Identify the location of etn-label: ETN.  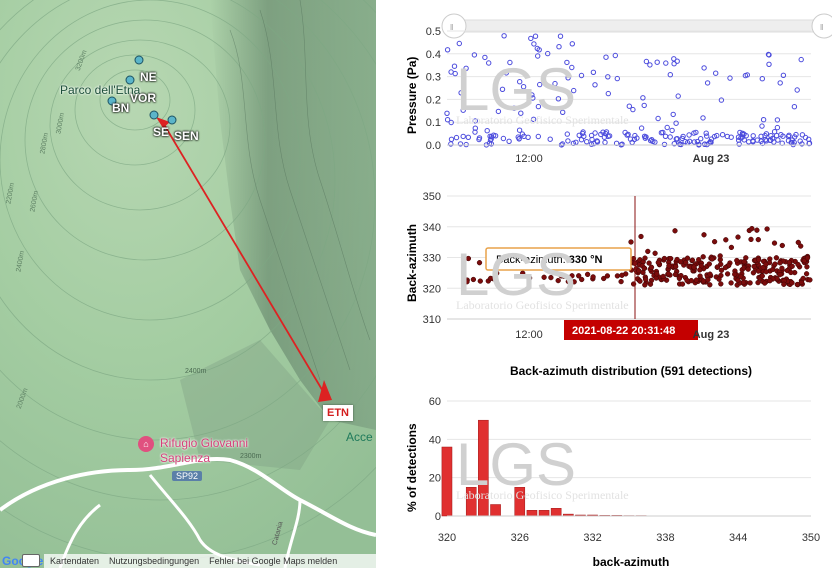
(338, 413).